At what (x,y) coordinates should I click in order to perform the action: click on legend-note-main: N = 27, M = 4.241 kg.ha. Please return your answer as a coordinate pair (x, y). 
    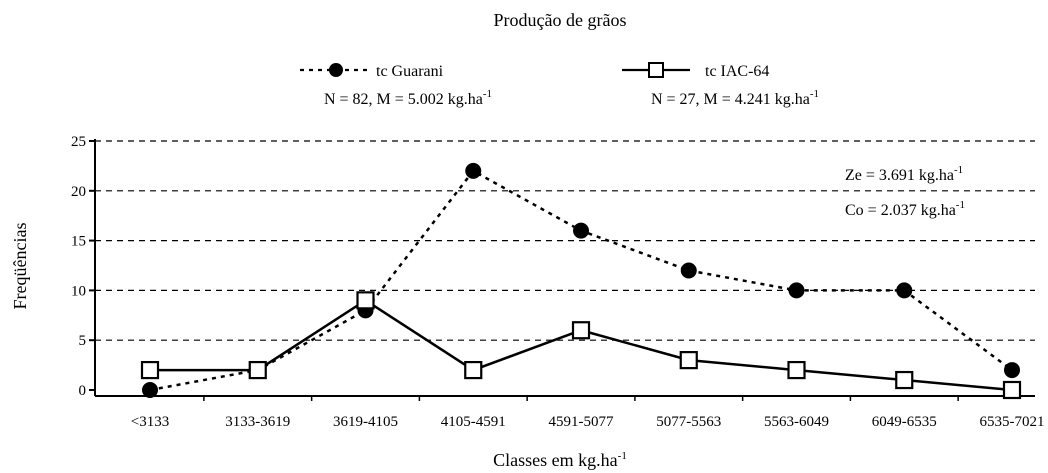
    Looking at the image, I should click on (730, 99).